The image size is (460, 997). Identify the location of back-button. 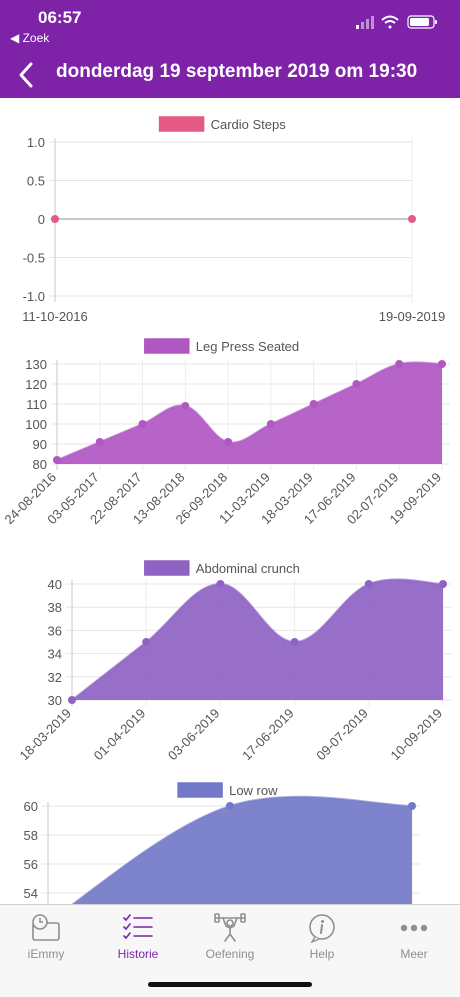
(27, 75).